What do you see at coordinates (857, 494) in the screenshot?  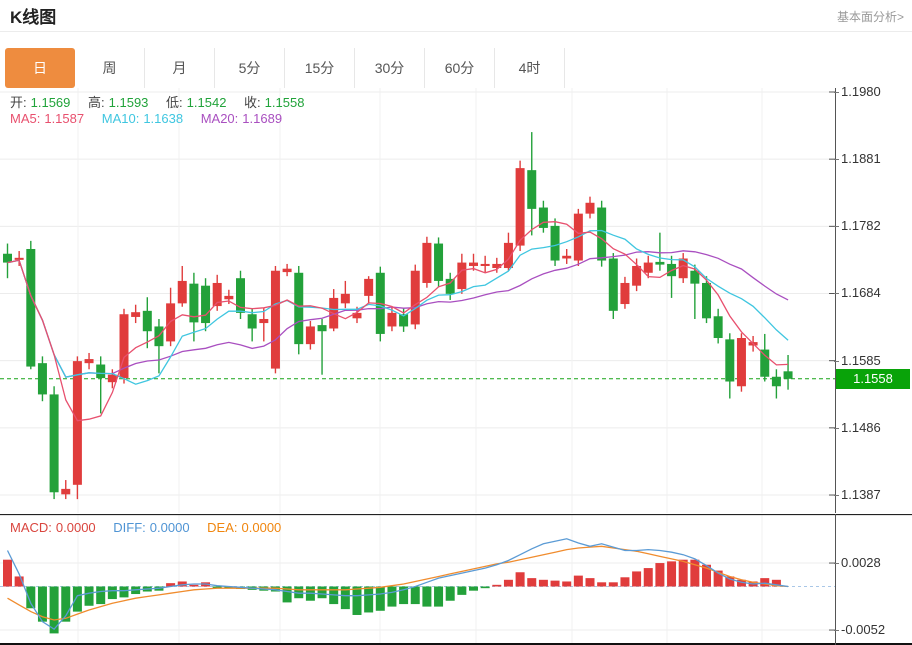 I see `y-axis-tick: 1.1387` at bounding box center [857, 494].